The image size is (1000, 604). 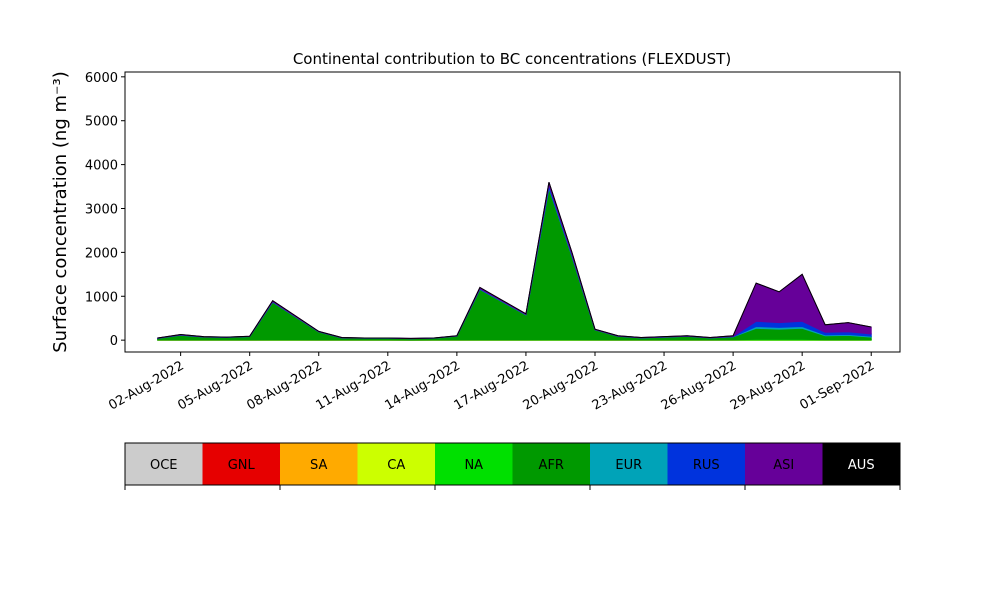 I want to click on legend-item: SA, so click(x=319, y=464).